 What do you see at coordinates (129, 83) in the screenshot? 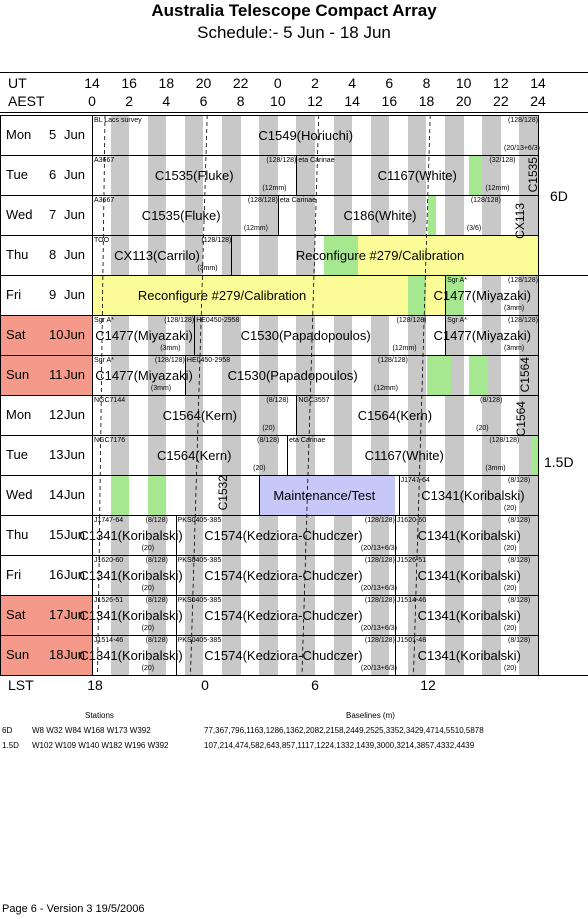
I see `ut-tick: 16` at bounding box center [129, 83].